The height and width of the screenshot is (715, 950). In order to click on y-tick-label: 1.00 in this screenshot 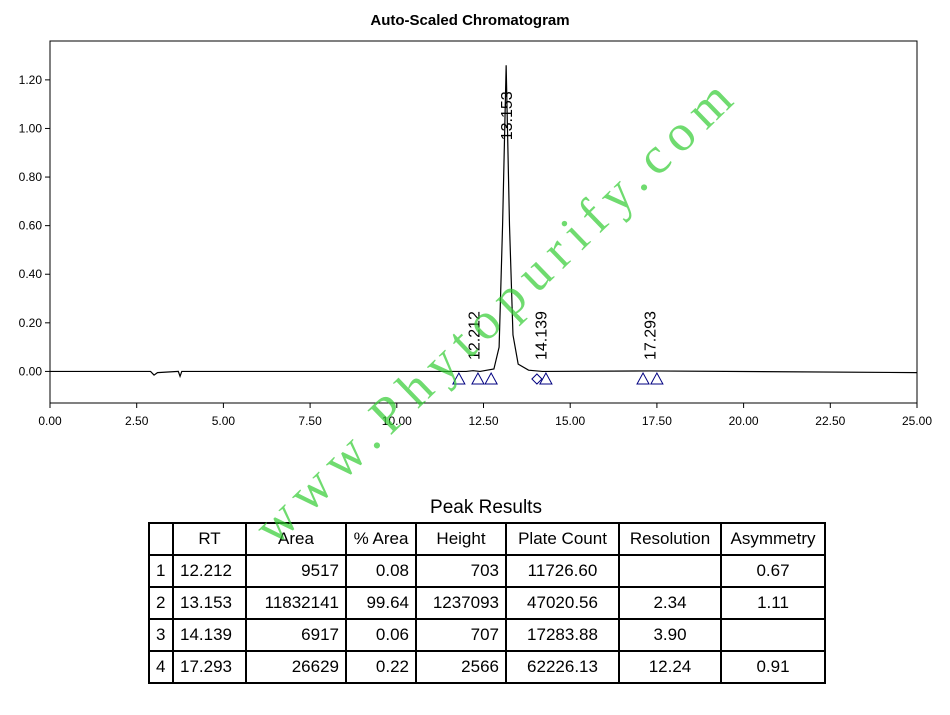, I will do `click(31, 128)`.